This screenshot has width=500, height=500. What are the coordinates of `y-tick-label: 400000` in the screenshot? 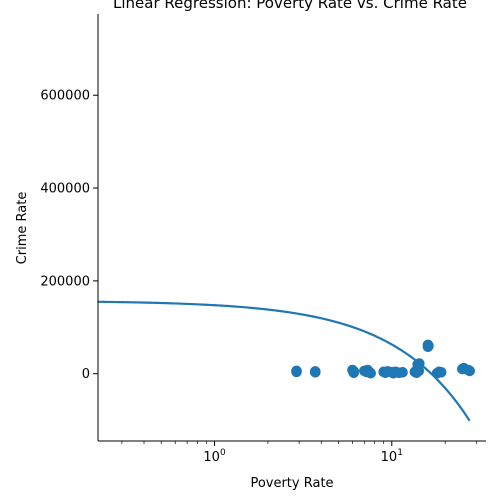 It's located at (65, 189).